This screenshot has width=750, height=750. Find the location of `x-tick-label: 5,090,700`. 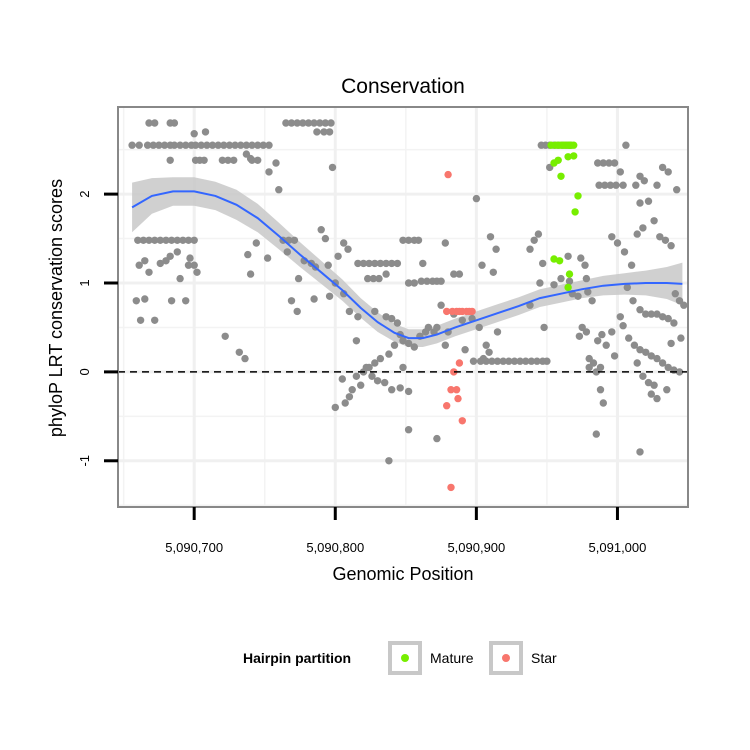

x-tick-label: 5,090,700 is located at coordinates (194, 547).